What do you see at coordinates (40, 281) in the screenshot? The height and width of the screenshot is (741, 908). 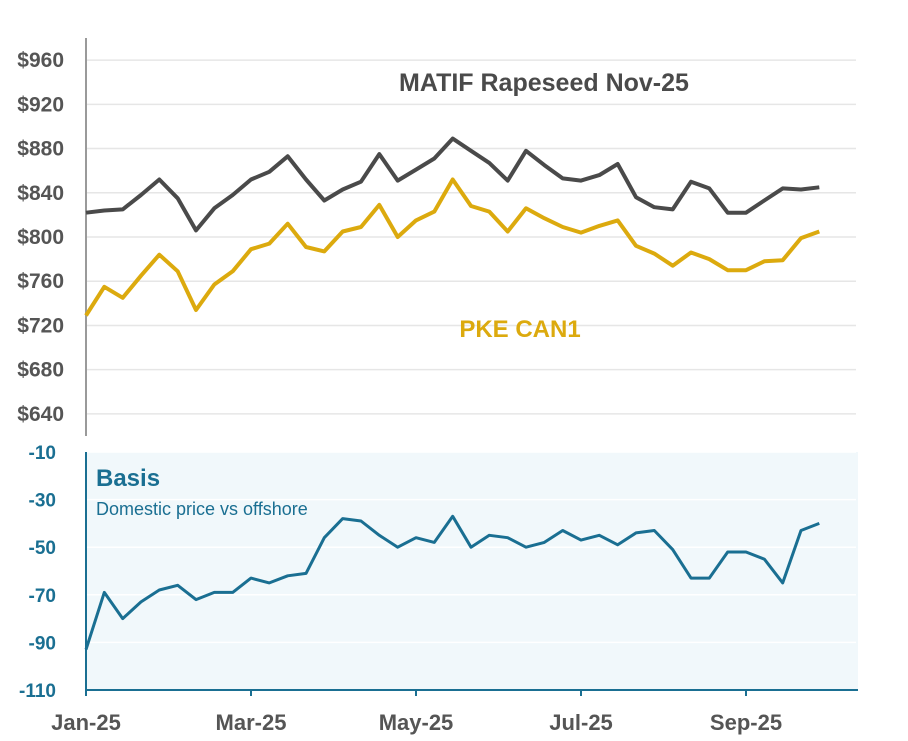 I see `price-y-tick-label: $760` at bounding box center [40, 281].